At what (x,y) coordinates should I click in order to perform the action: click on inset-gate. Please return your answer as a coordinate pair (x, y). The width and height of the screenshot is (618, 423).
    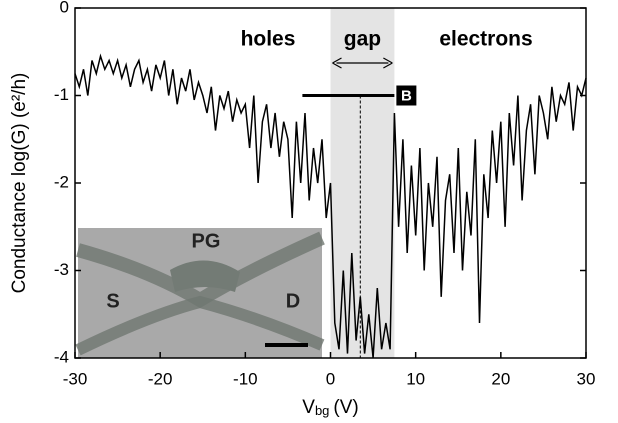
    Looking at the image, I should click on (205, 276).